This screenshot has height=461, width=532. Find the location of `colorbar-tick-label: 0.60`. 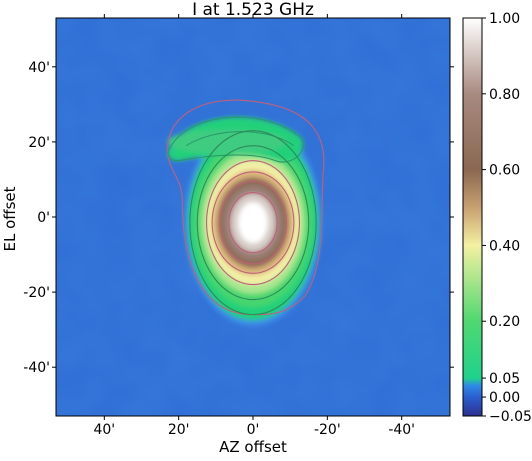

colorbar-tick-label: 0.60 is located at coordinates (504, 171).